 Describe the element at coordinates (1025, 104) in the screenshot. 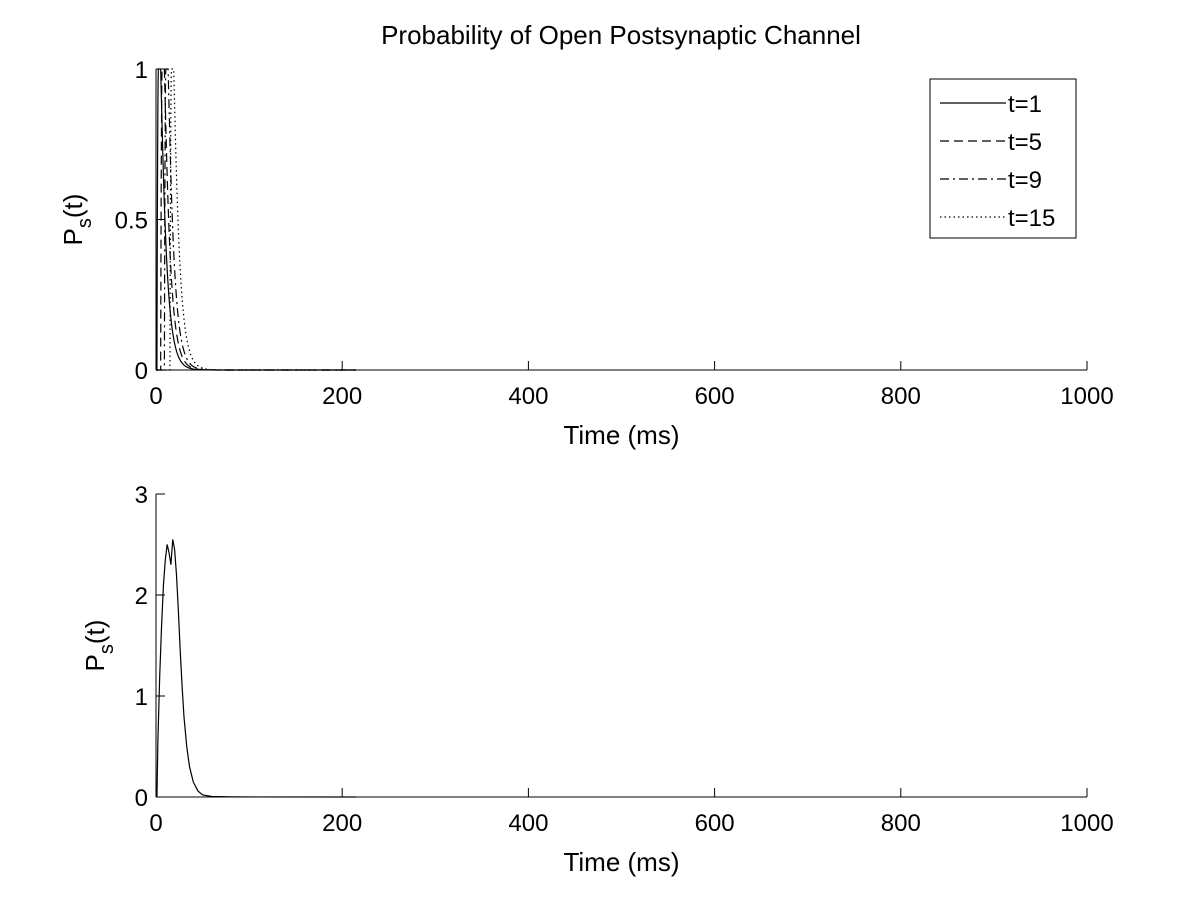

I see `legend-label: t=1` at that location.